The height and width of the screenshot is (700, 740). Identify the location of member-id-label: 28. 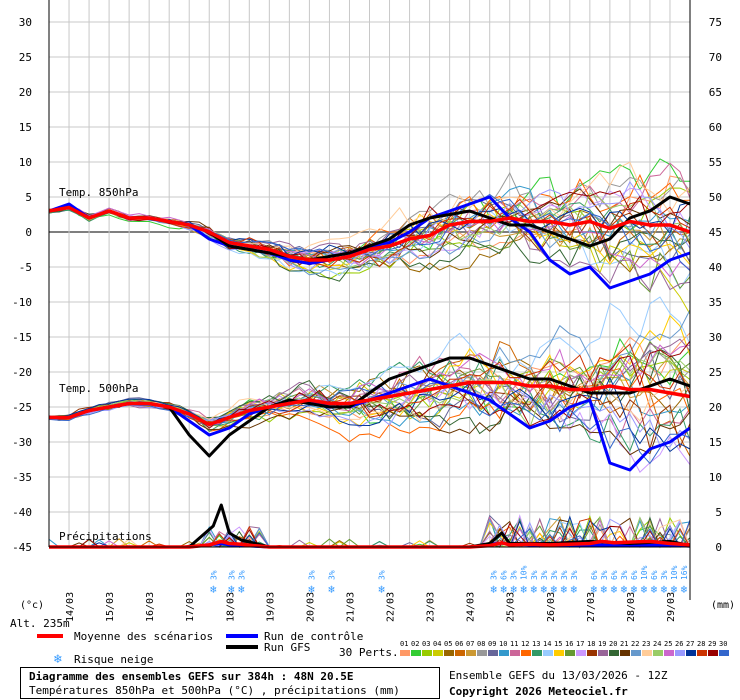
(701, 644).